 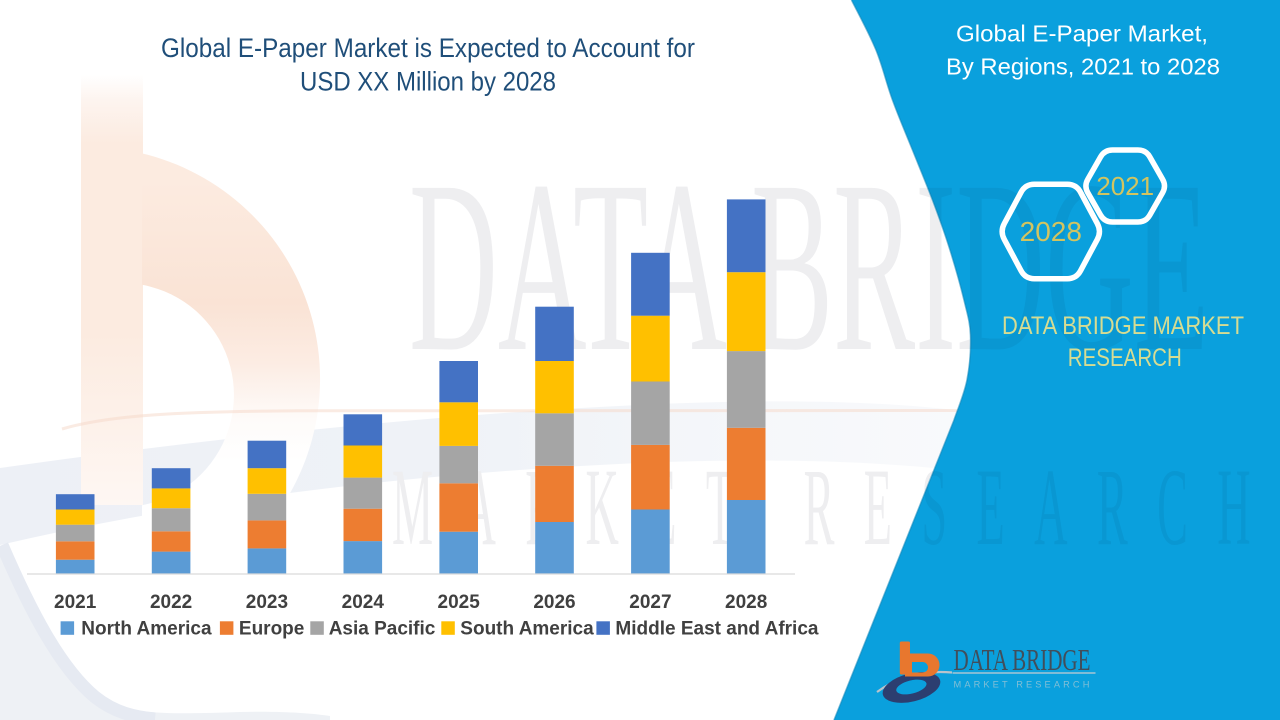 I want to click on svg-text: Middle East and Africa, so click(x=716, y=629).